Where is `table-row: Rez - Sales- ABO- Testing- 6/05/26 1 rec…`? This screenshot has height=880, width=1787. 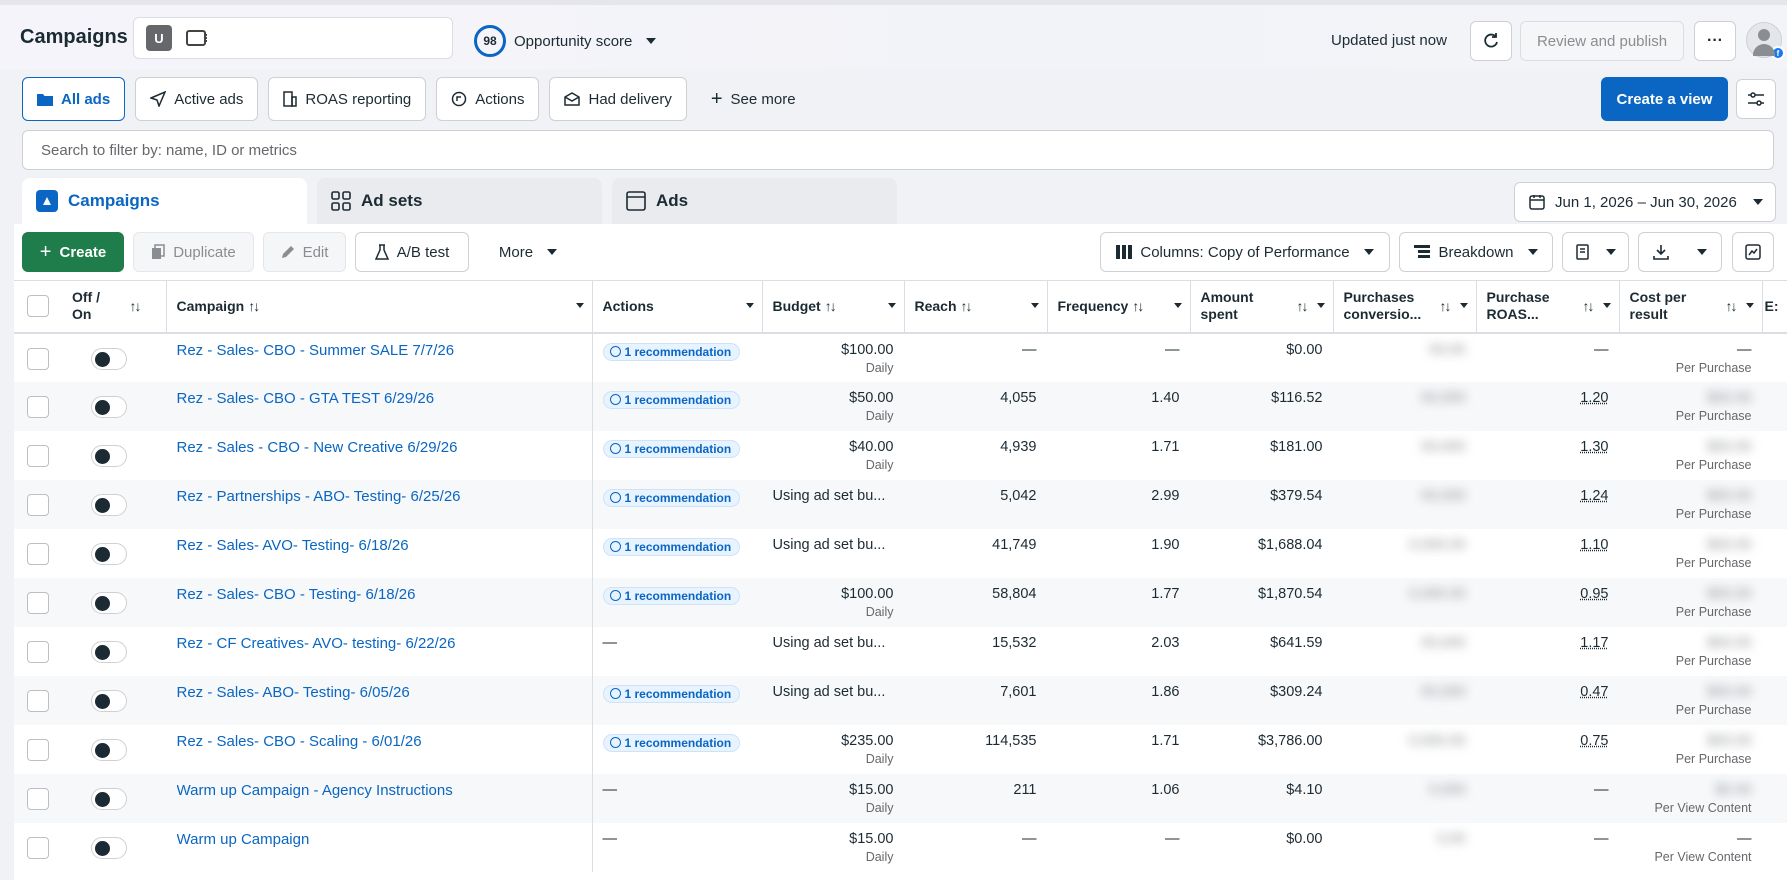
table-row: Rez - Sales- ABO- Testing- 6/05/26 1 rec… is located at coordinates (900, 700).